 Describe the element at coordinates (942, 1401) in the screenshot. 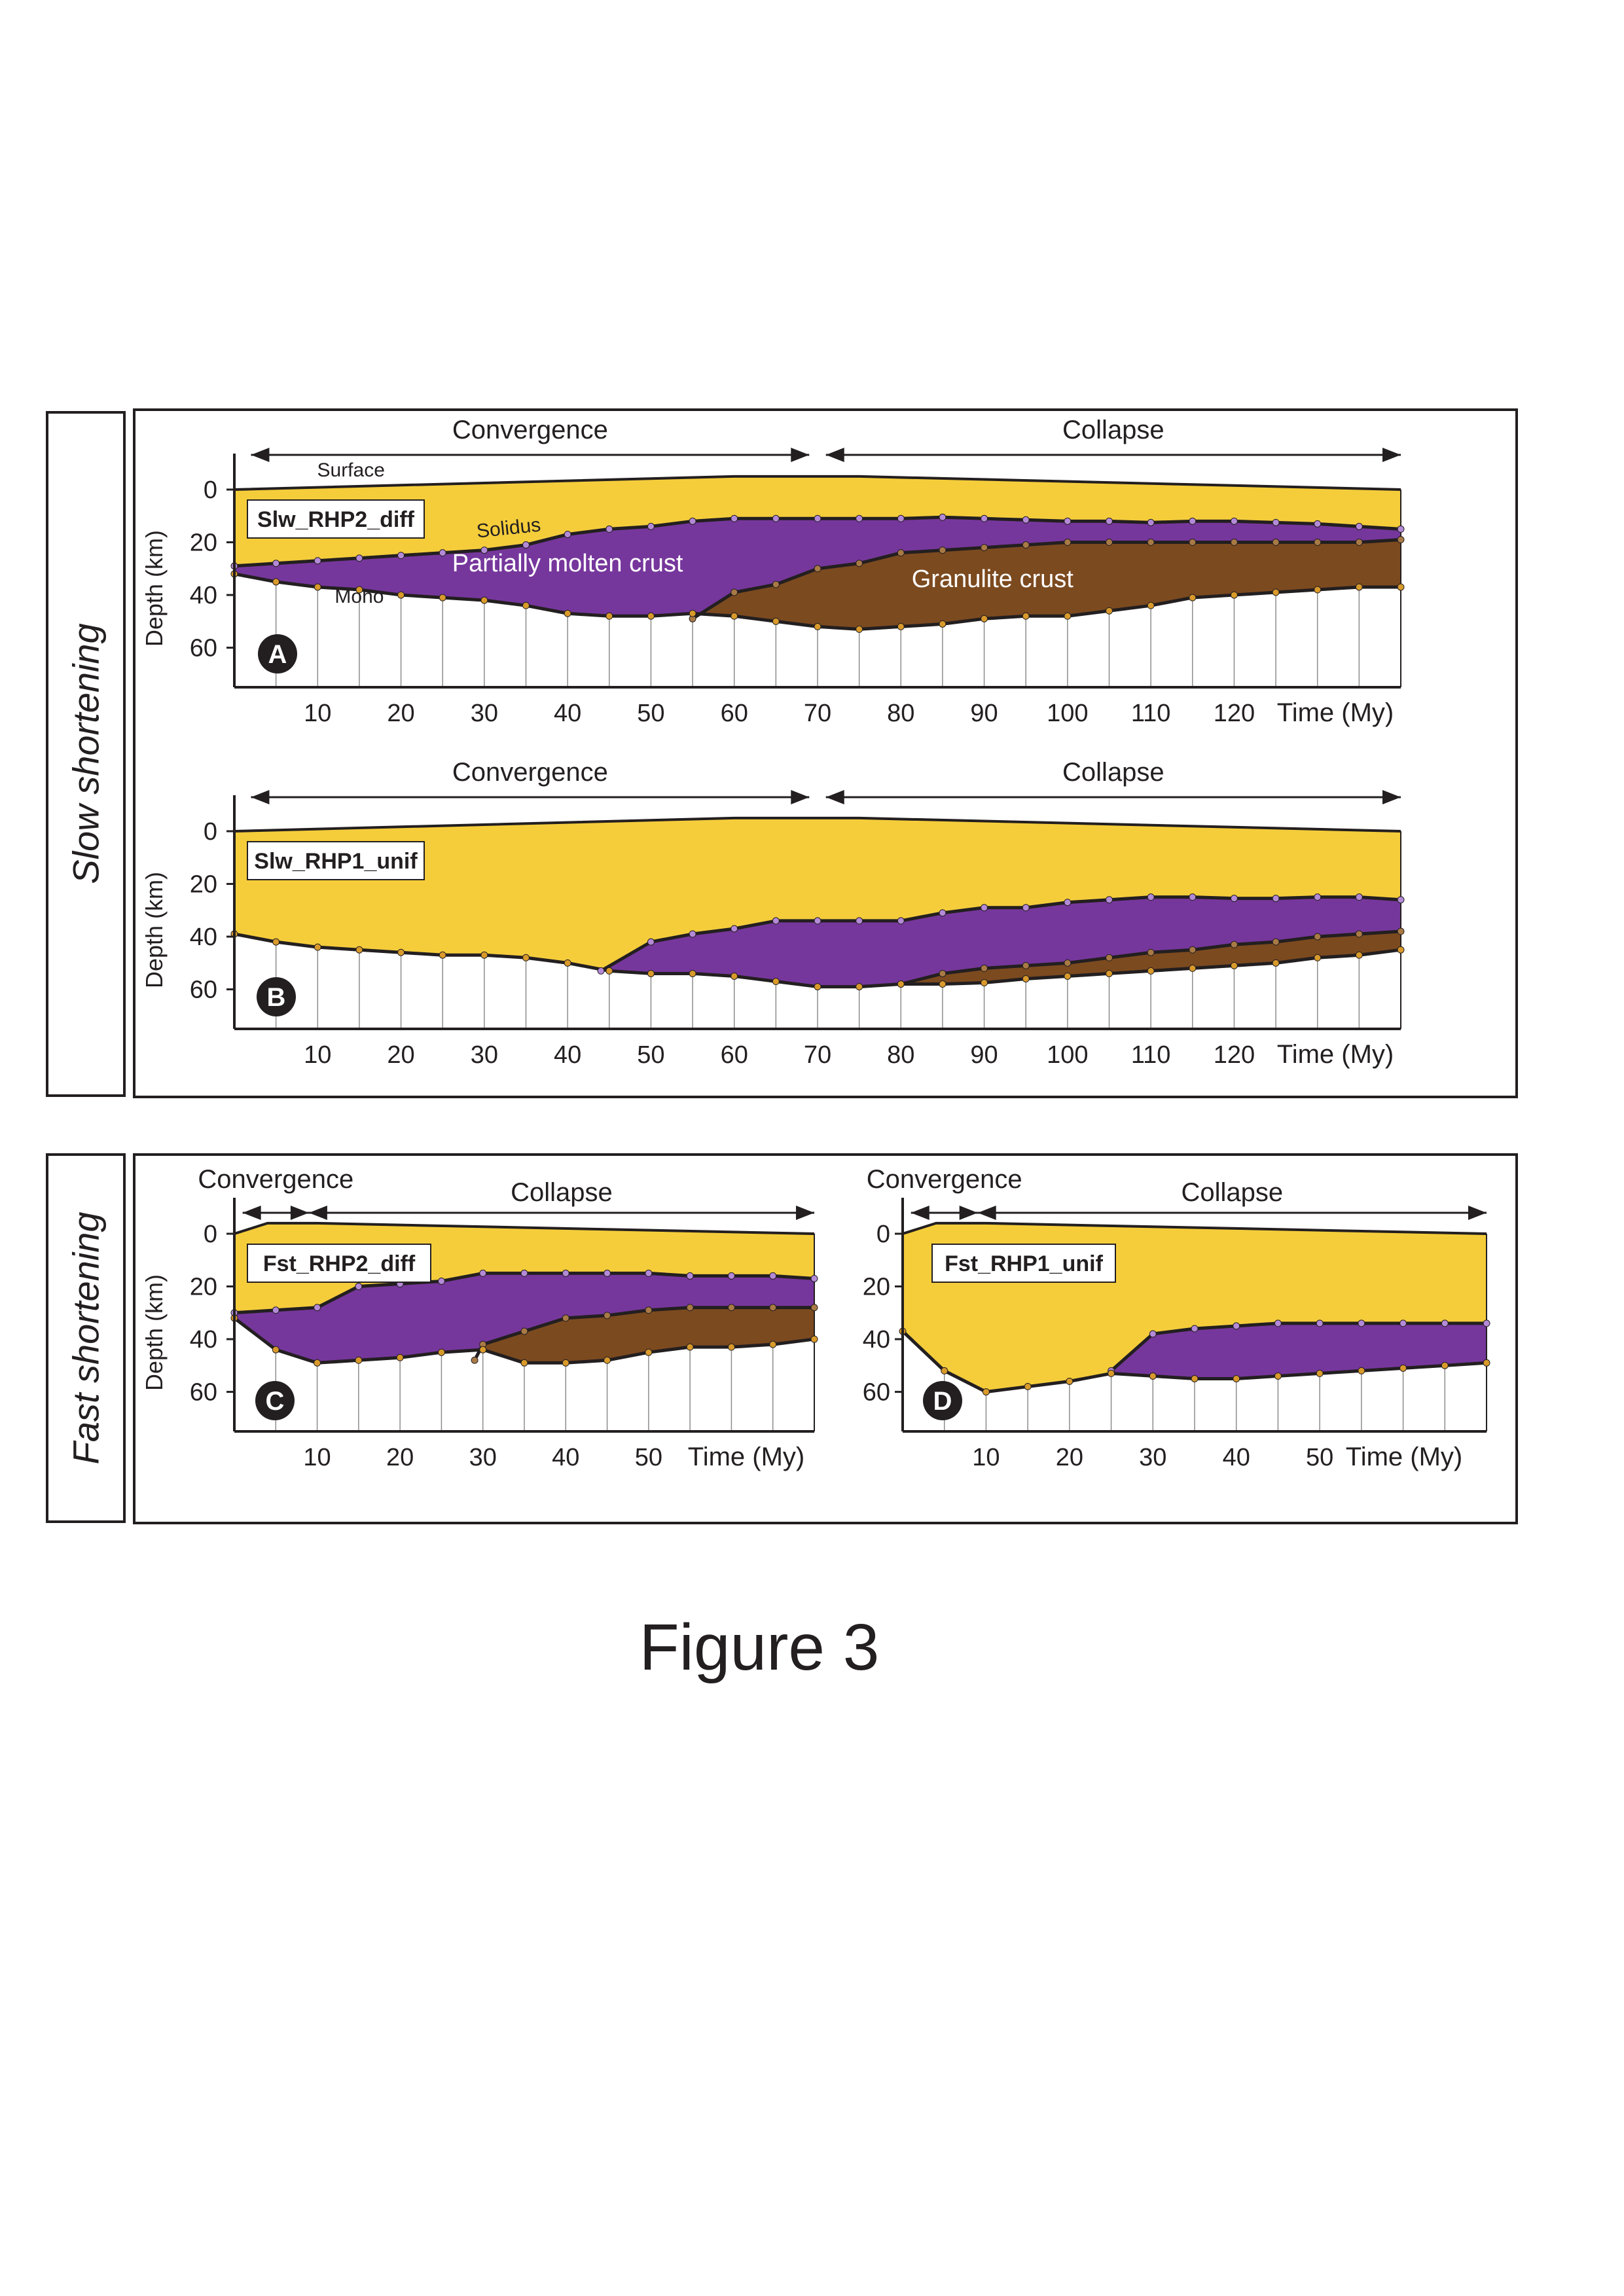

I see `panel-badge-letter: D` at that location.